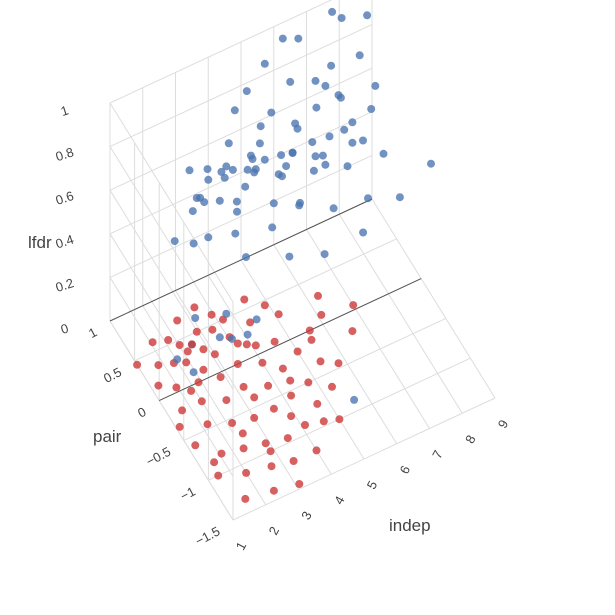 Image resolution: width=615 pixels, height=615 pixels. I want to click on x-tick-label: 7, so click(437, 454).